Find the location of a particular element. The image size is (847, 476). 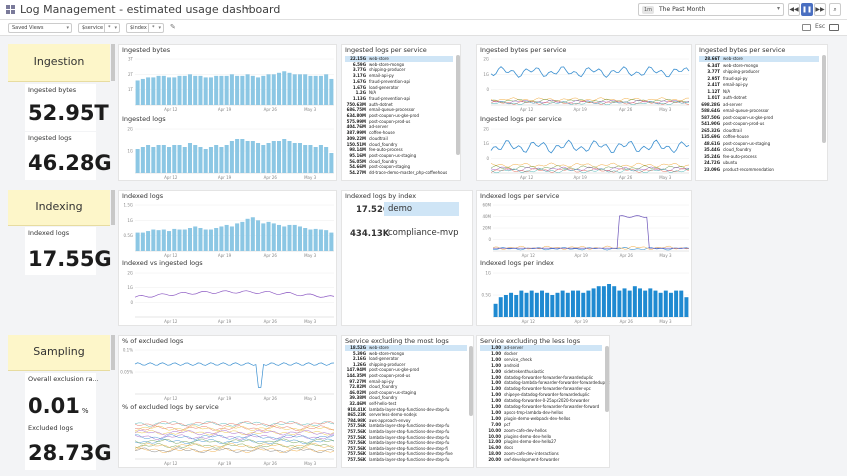

list-item: 10.00 zoom-cafe-dev-hellos is located at coordinates (541, 431).